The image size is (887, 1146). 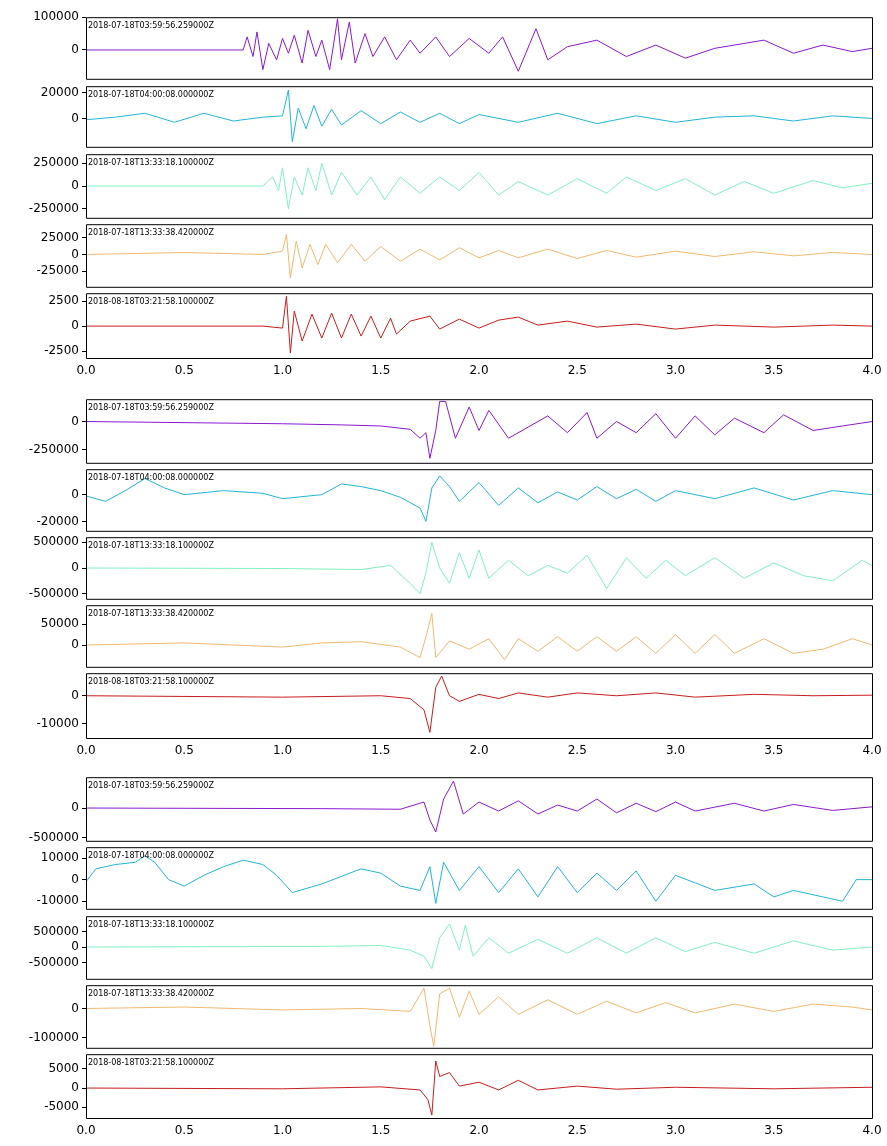 What do you see at coordinates (57, 520) in the screenshot?
I see `y-tick-label: -20000` at bounding box center [57, 520].